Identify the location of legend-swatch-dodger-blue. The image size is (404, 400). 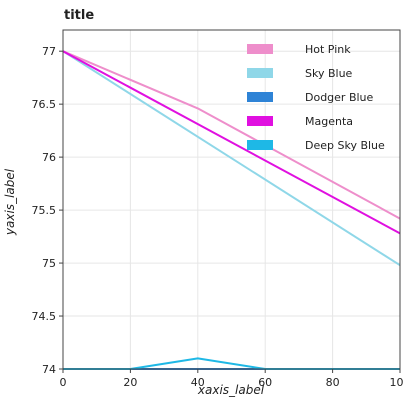
(260, 97).